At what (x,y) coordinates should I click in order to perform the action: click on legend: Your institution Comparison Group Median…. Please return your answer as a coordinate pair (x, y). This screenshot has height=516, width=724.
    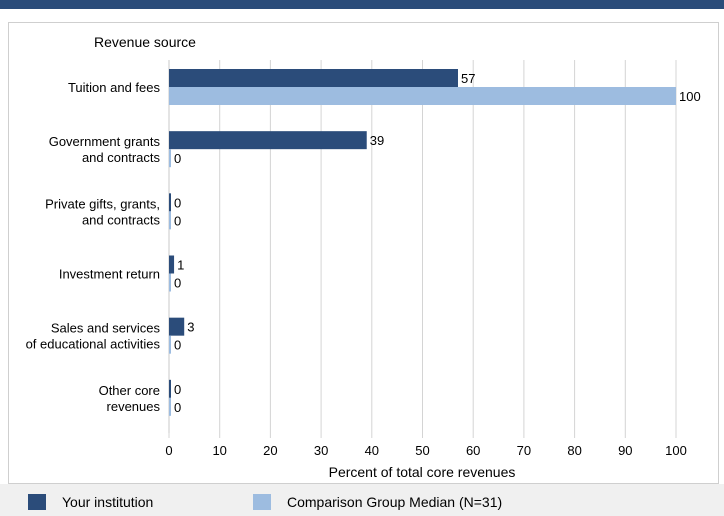
    Looking at the image, I should click on (362, 500).